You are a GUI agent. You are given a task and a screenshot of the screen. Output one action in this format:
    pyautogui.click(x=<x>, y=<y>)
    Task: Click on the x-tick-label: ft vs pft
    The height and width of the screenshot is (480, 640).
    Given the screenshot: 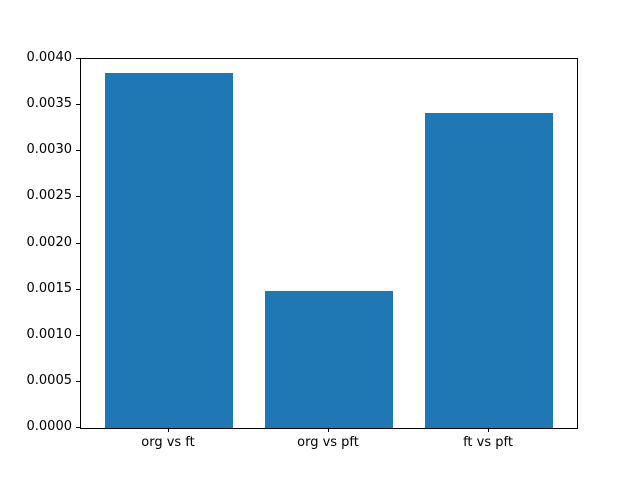 What is the action you would take?
    pyautogui.click(x=488, y=442)
    